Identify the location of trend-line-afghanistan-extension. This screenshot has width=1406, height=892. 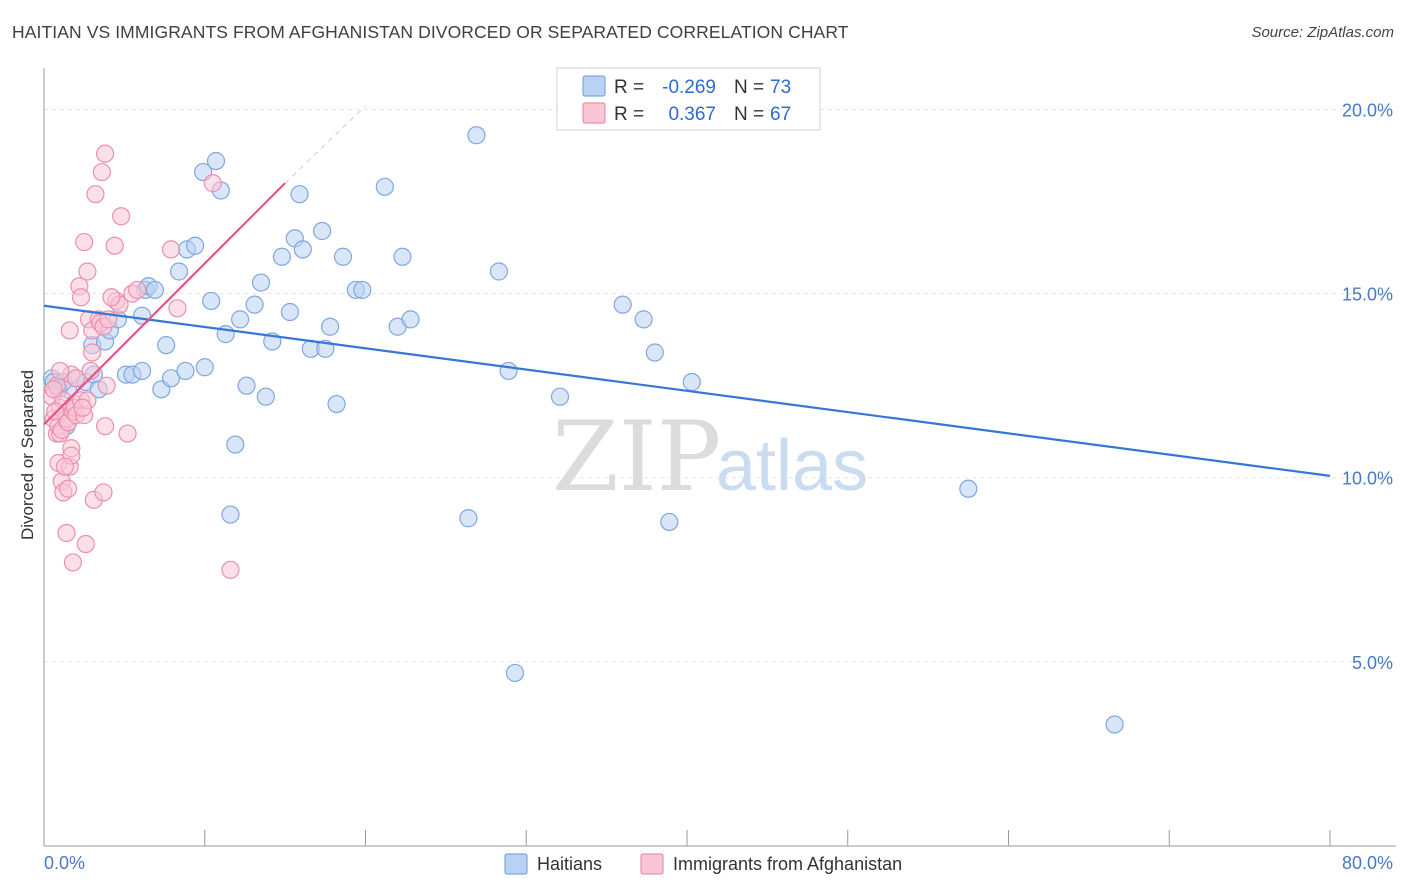
(325, 144).